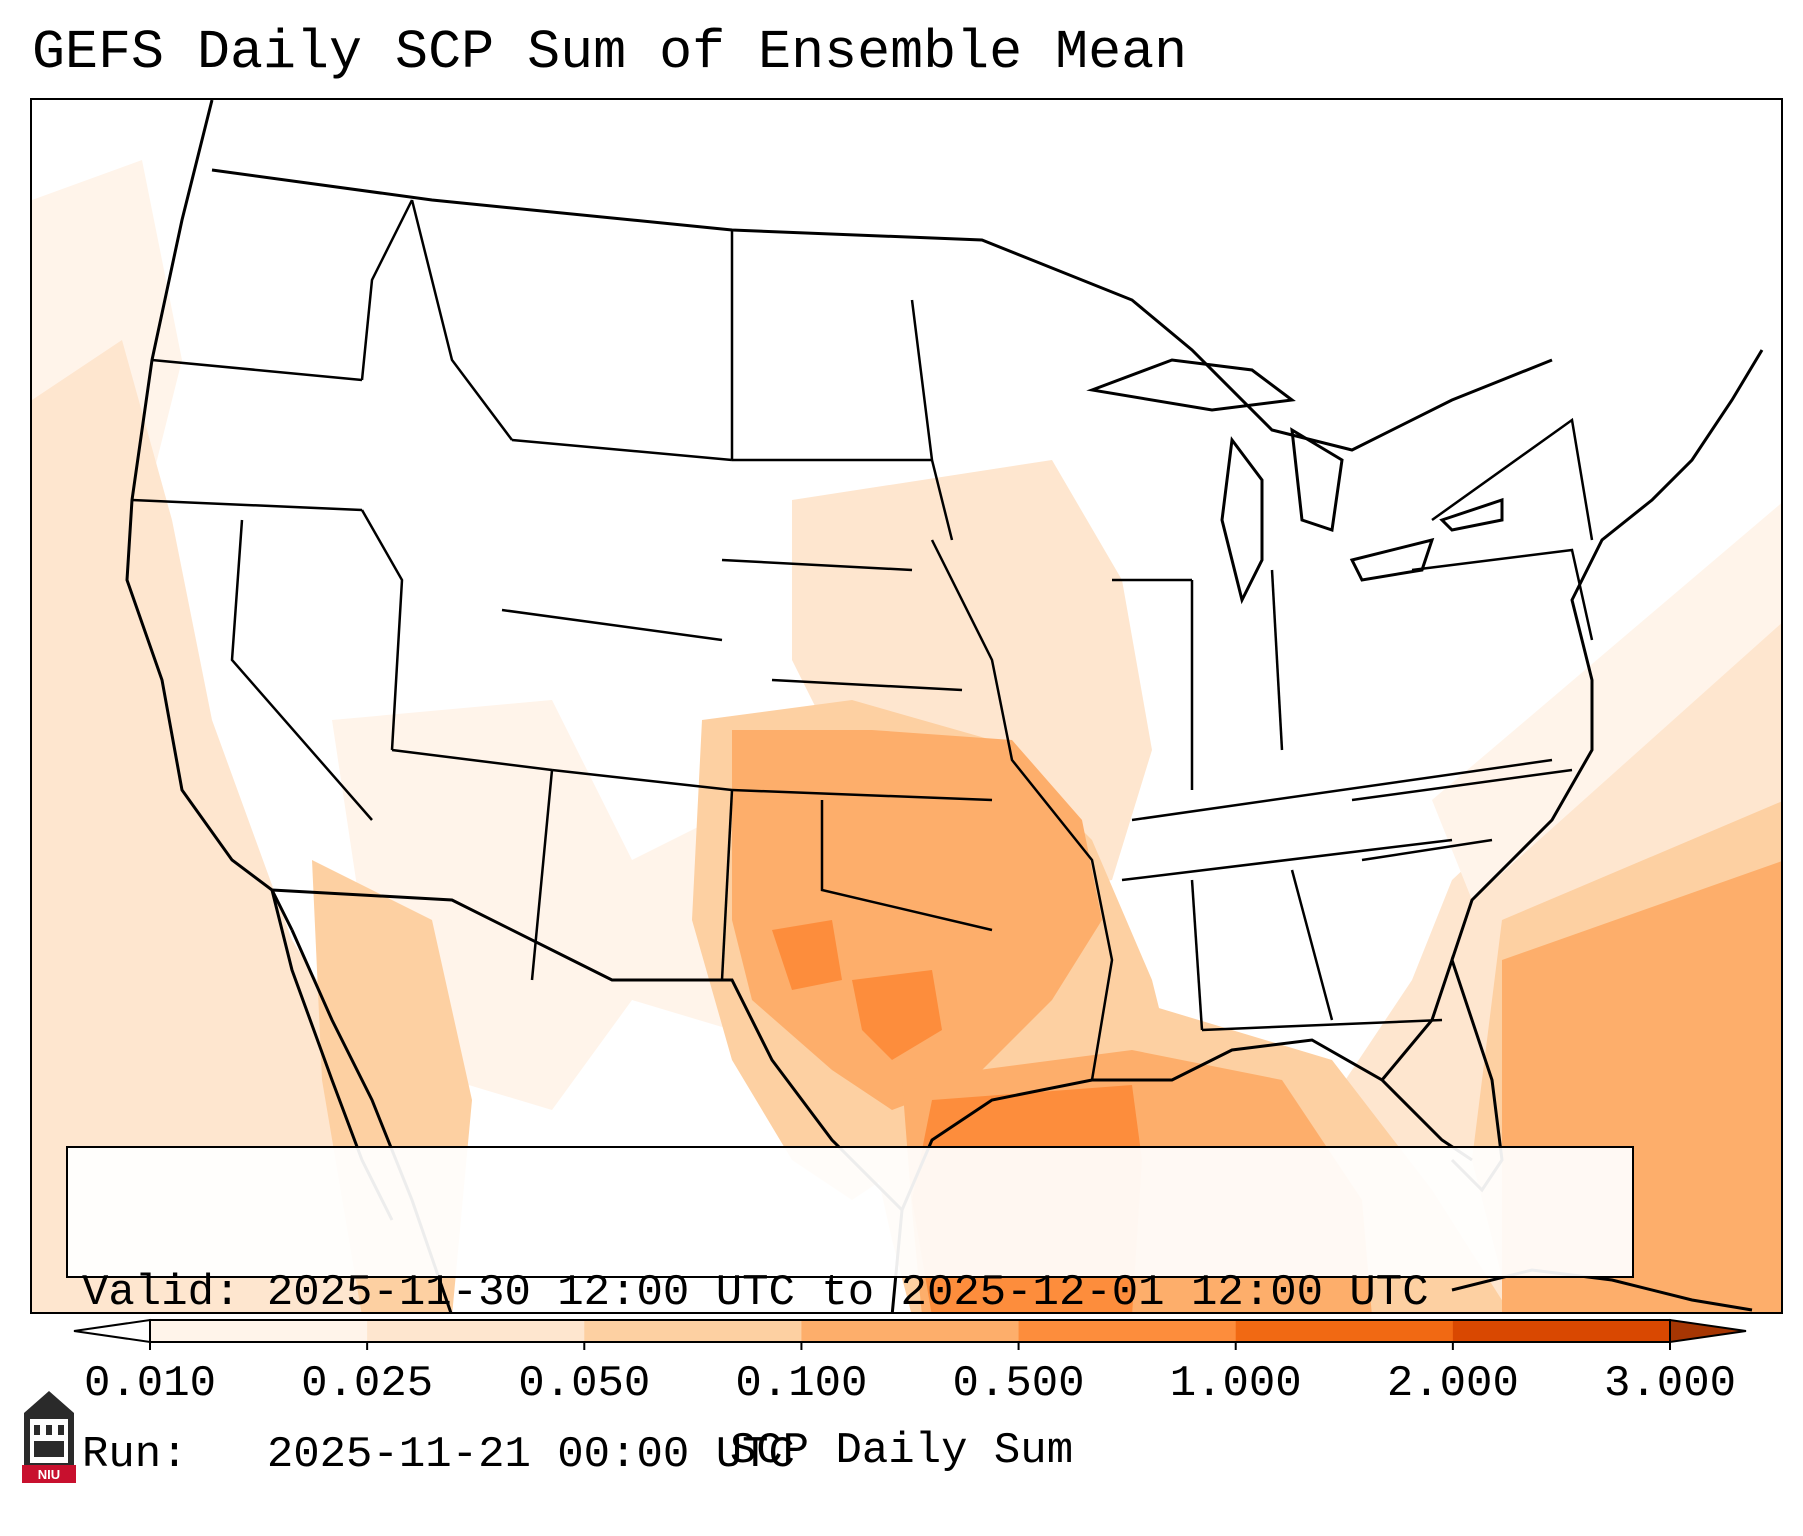  I want to click on state-line-idaho, so click(387, 290).